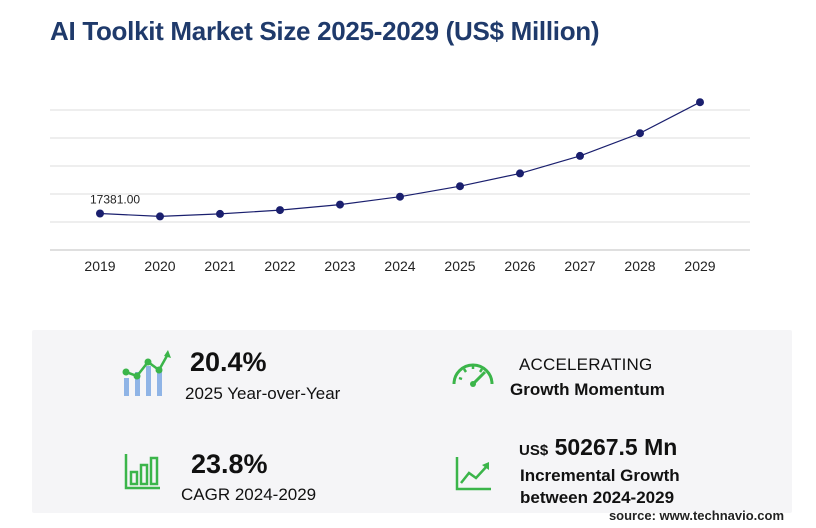 The height and width of the screenshot is (528, 816). Describe the element at coordinates (399, 266) in the screenshot. I see `x-tick-label: 2024` at that location.